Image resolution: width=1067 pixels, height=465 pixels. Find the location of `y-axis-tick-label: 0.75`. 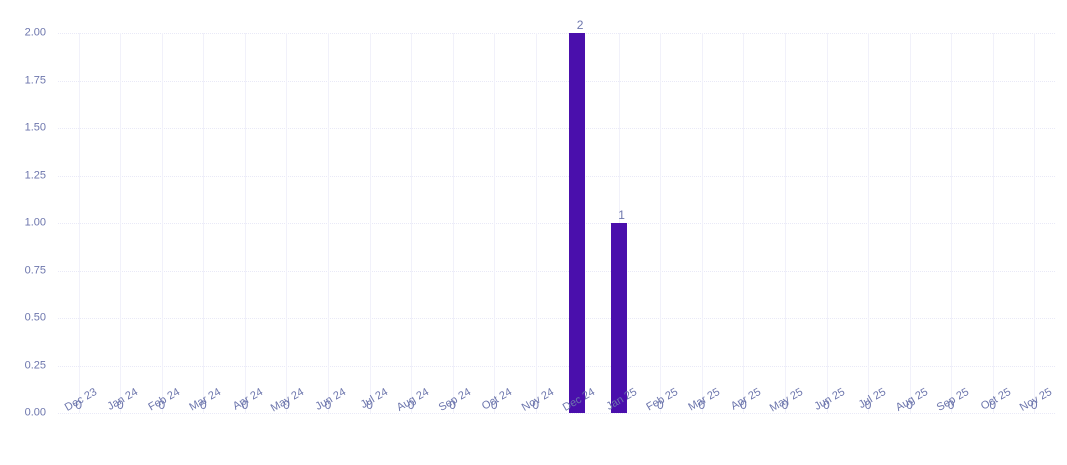

y-axis-tick-label: 0.75 is located at coordinates (35, 270).